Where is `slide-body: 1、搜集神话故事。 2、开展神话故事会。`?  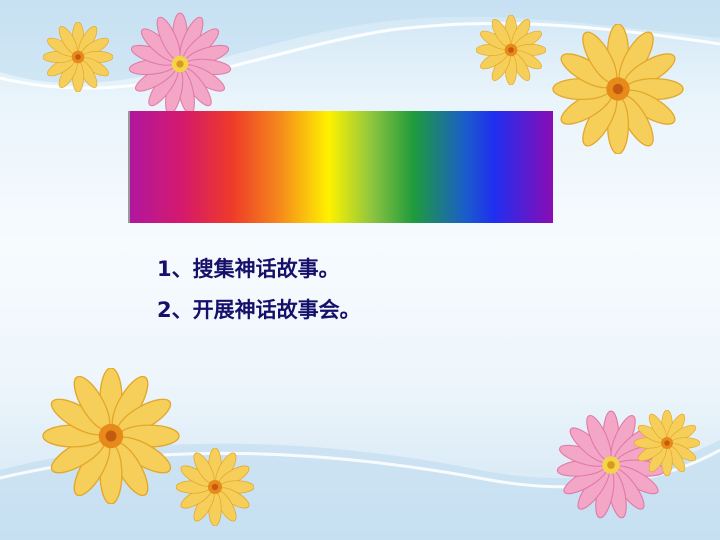 slide-body: 1、搜集神话故事。 2、开展神话故事会。 is located at coordinates (282, 290).